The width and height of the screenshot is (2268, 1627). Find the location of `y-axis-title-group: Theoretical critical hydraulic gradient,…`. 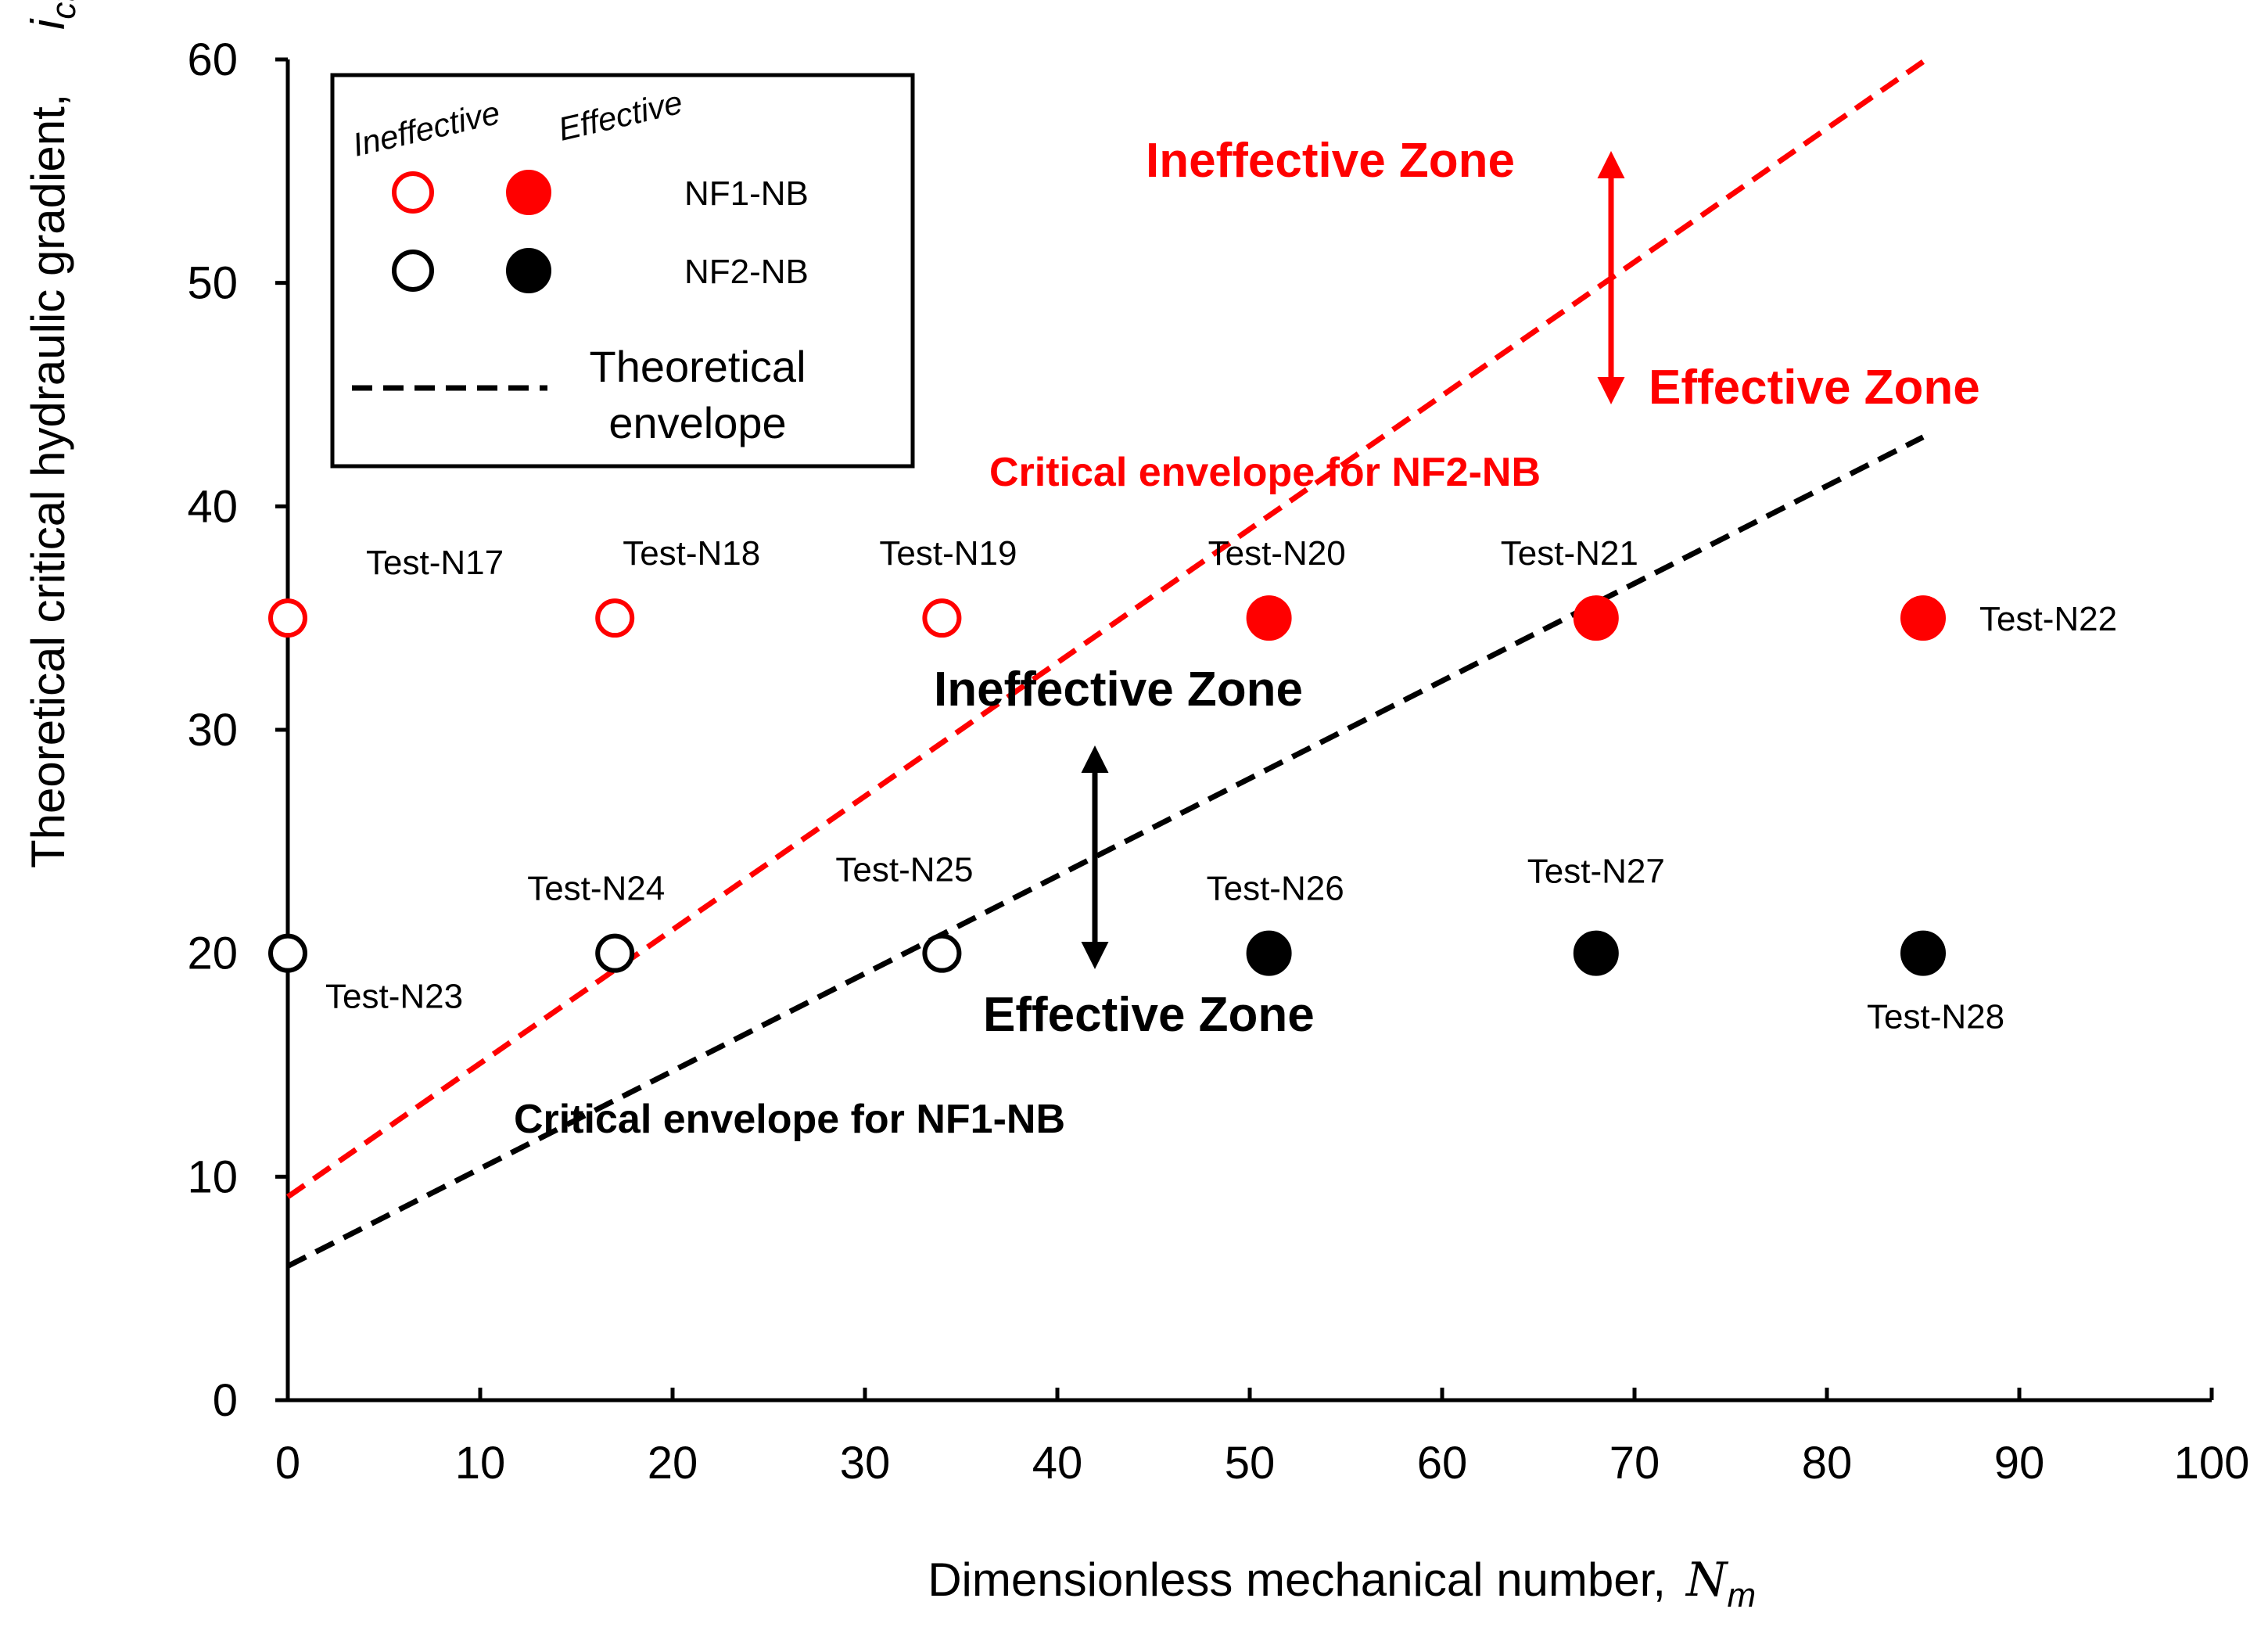

y-axis-title-group: Theoretical critical hydraulic gradient,… is located at coordinates (52, 434).